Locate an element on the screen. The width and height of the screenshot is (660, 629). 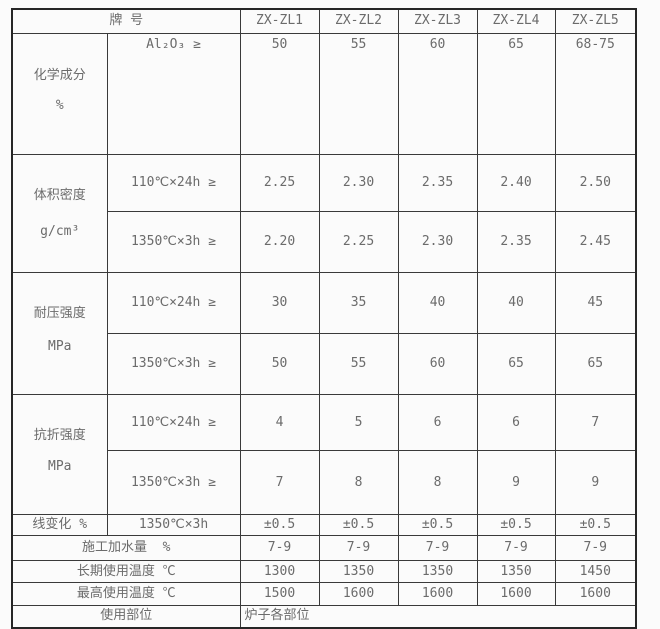
condition-cell: Al₂O₃ ≥ is located at coordinates (173, 93).